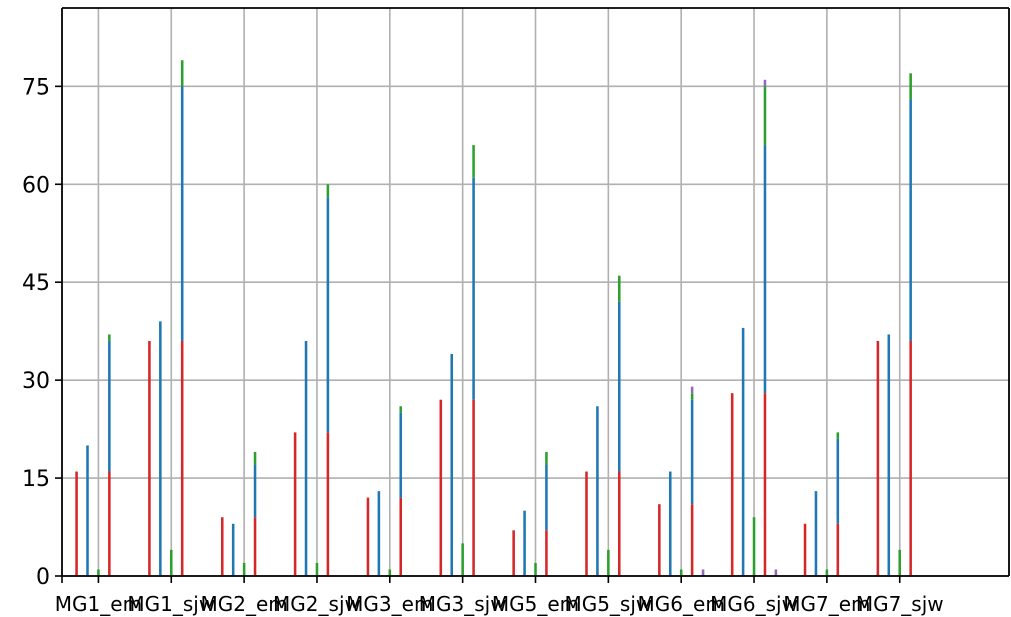  I want to click on y-tick-label: 75, so click(36, 87).